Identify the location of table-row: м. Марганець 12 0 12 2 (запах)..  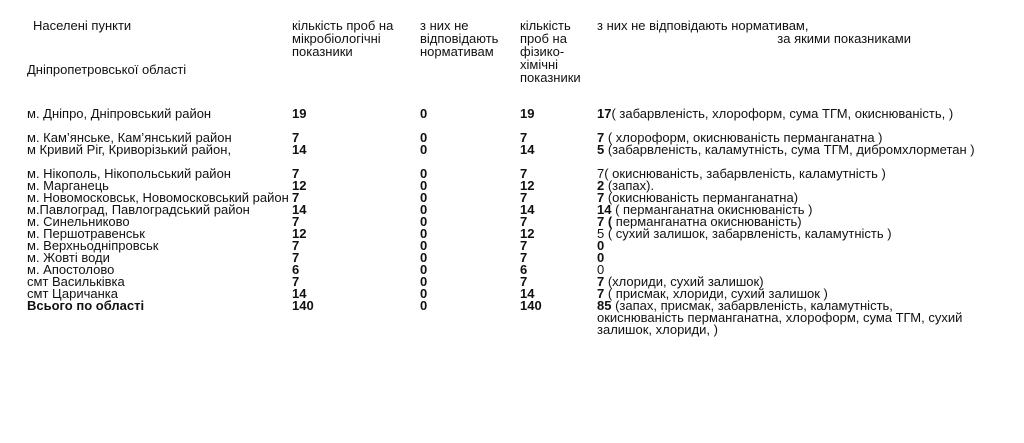
(512, 185).